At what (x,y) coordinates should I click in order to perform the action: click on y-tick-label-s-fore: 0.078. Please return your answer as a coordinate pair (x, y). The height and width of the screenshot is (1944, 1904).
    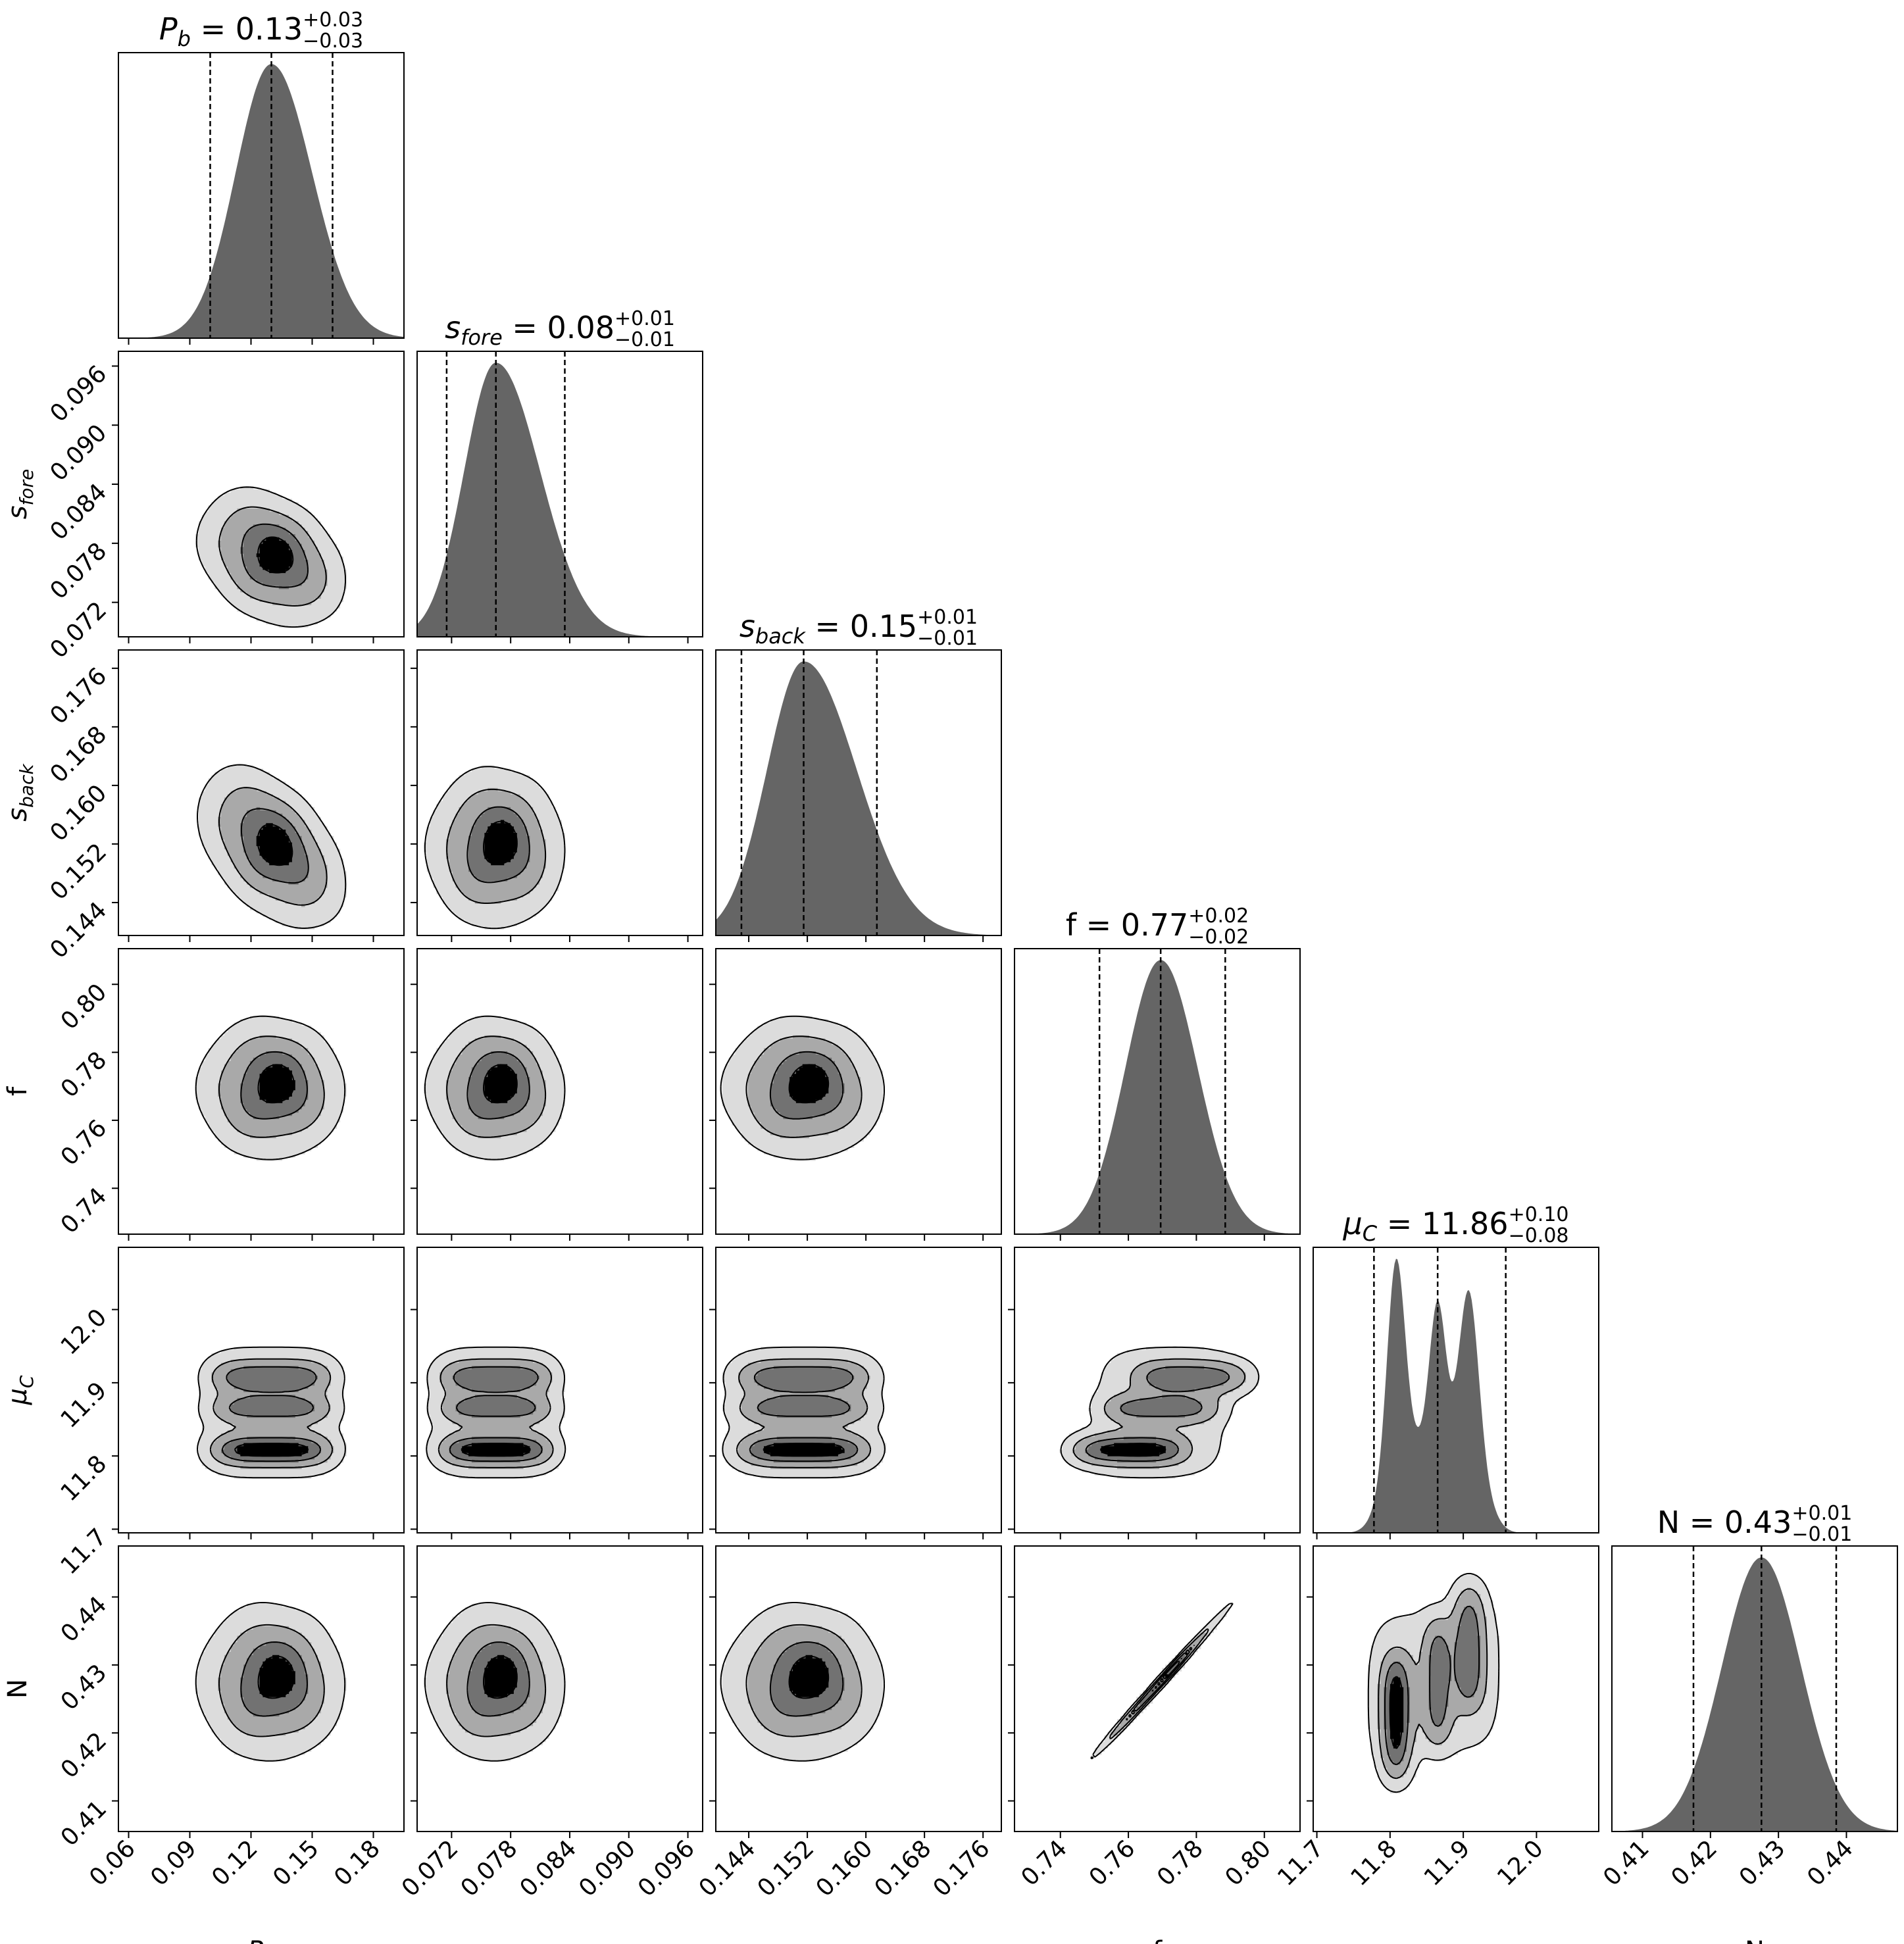
    Looking at the image, I should click on (78, 571).